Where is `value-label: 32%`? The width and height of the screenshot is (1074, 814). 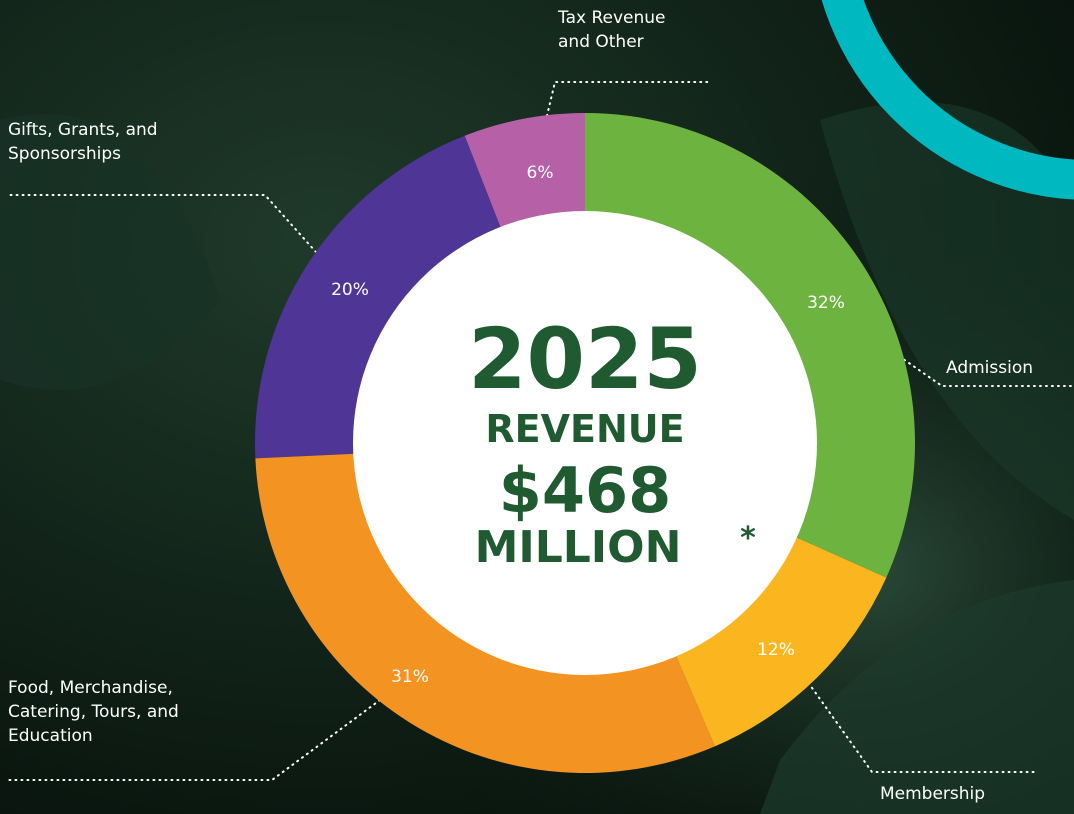 value-label: 32% is located at coordinates (826, 303).